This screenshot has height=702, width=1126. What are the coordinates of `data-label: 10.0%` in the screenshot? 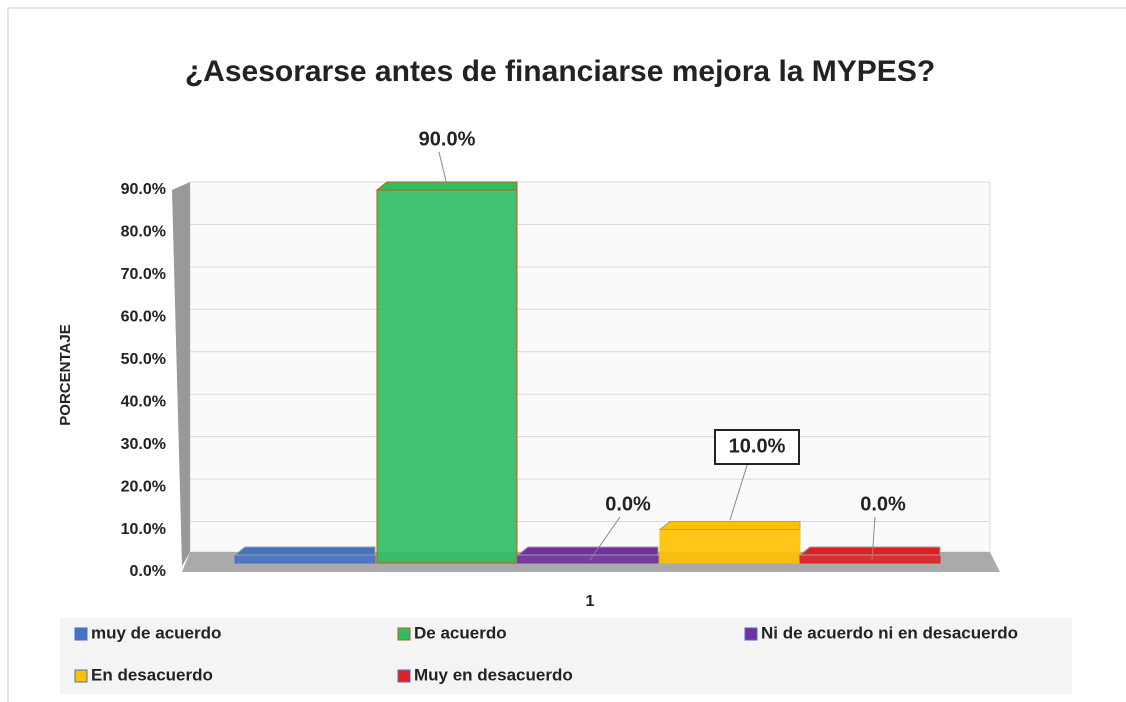 It's located at (757, 446).